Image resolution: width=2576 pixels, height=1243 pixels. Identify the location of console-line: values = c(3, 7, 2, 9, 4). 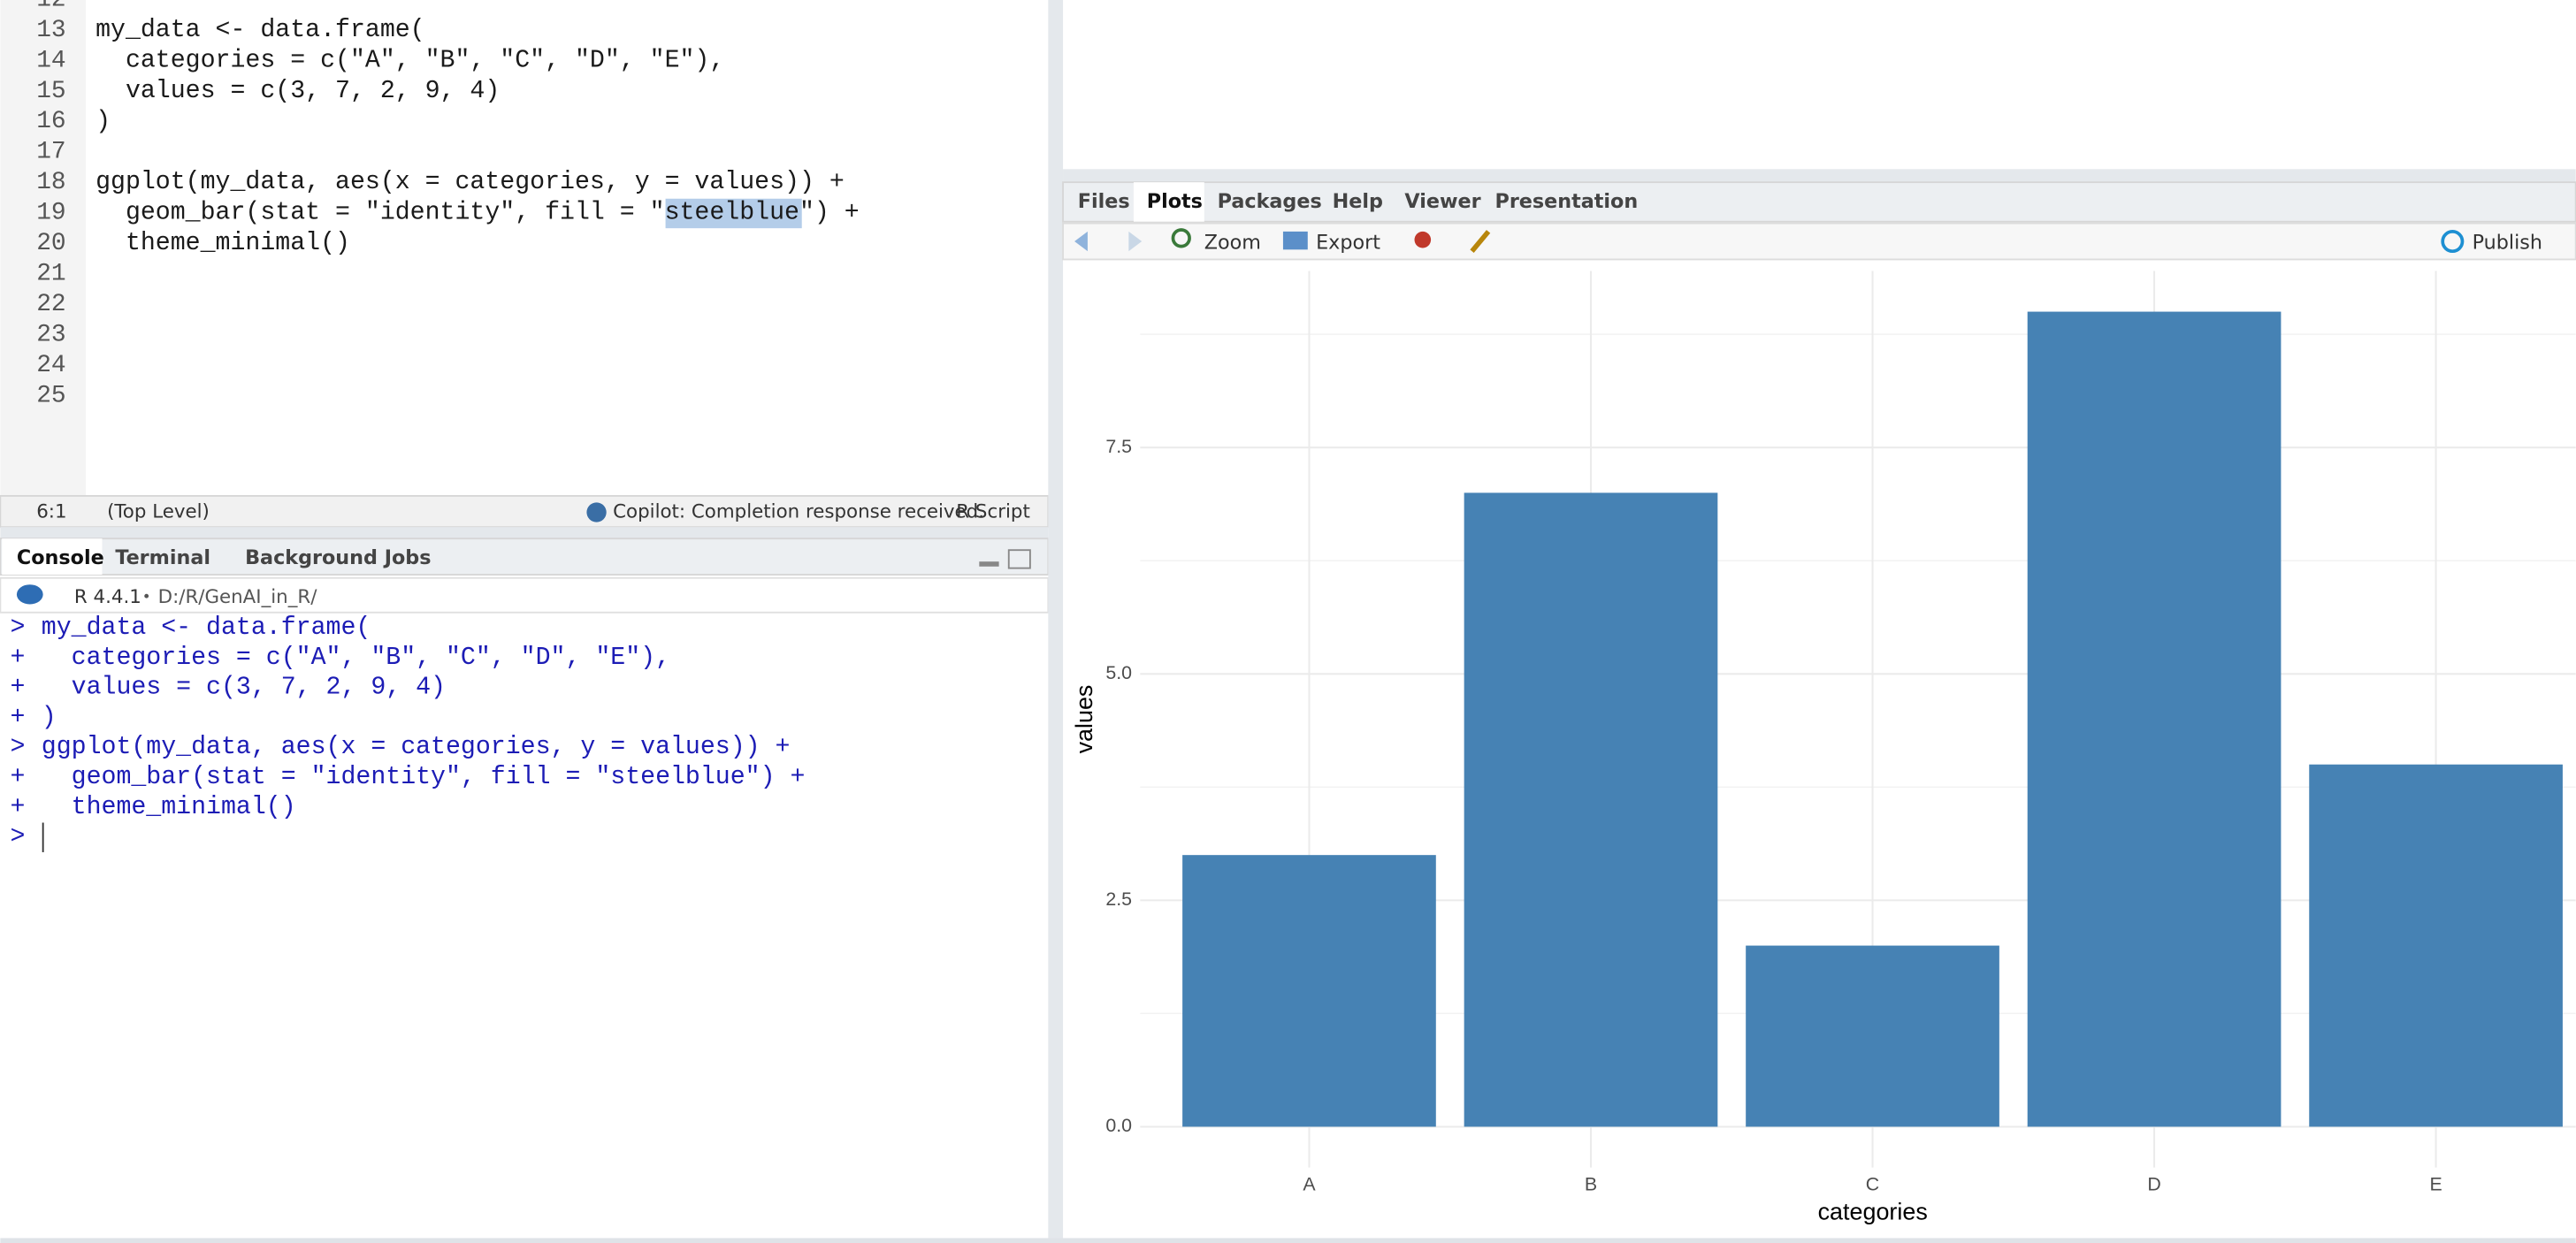
(244, 688).